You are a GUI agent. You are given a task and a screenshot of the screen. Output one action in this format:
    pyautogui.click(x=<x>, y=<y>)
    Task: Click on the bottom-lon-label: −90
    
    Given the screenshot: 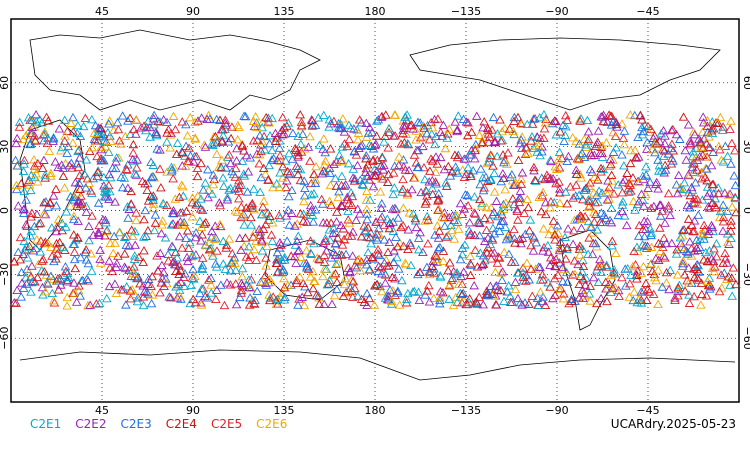 What is the action you would take?
    pyautogui.click(x=556, y=410)
    